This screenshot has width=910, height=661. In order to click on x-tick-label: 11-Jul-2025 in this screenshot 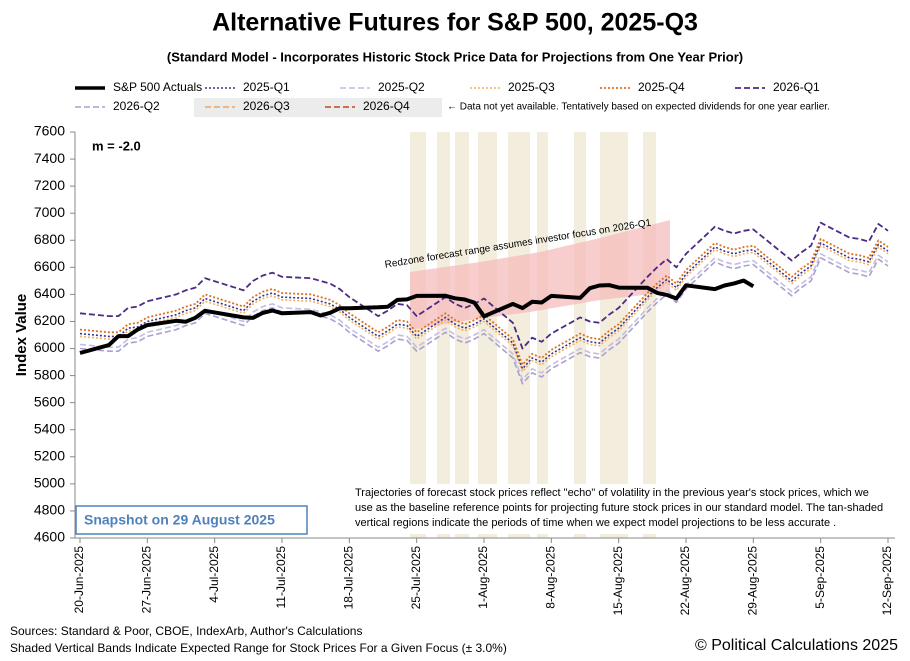, I will do `click(281, 577)`.